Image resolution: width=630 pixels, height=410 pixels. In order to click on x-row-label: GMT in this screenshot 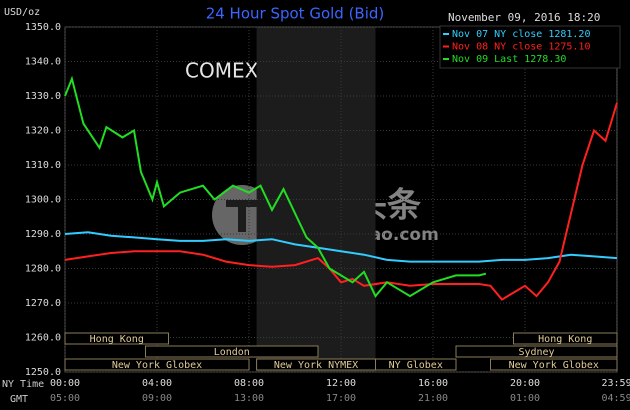, I will do `click(19, 399)`.